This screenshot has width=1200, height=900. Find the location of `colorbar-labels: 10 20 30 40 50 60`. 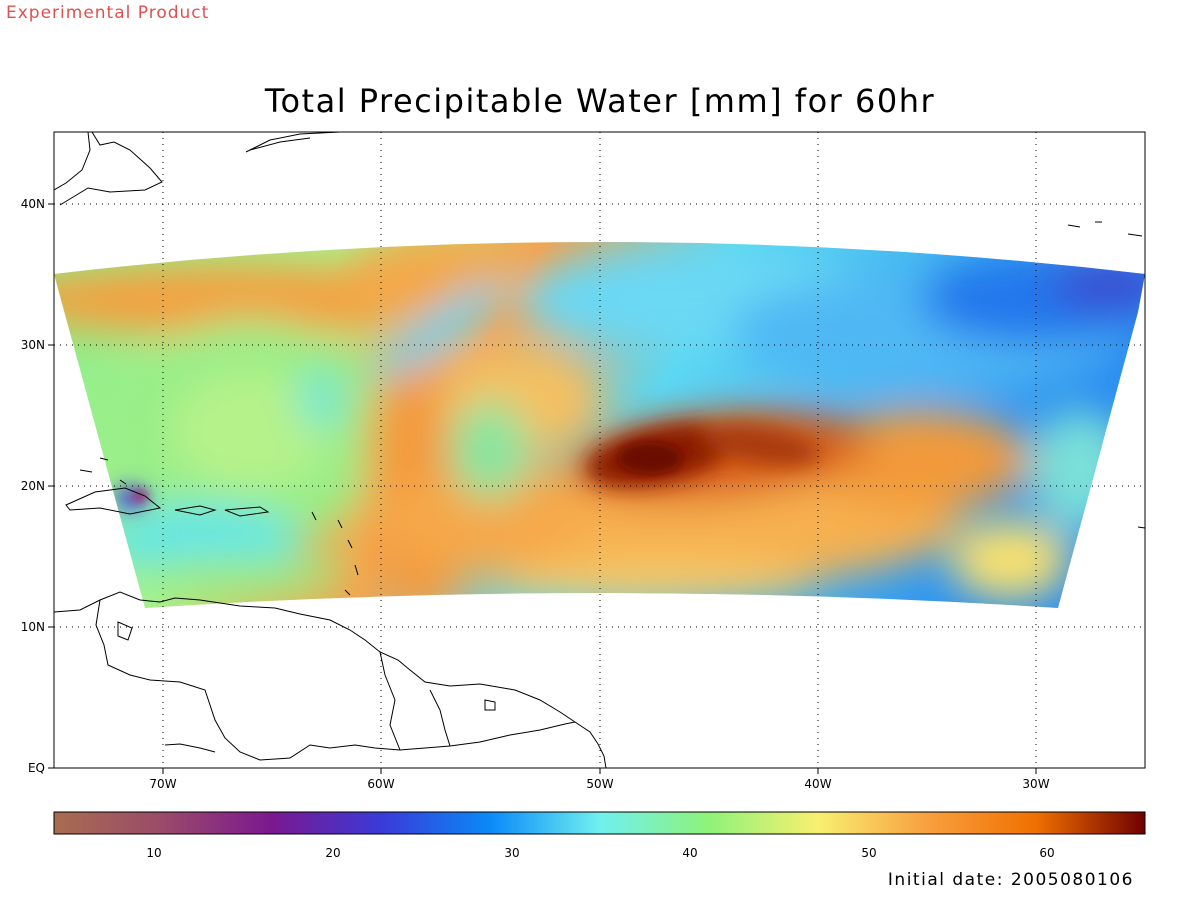

colorbar-labels: 10 20 30 40 50 60 is located at coordinates (600, 853).